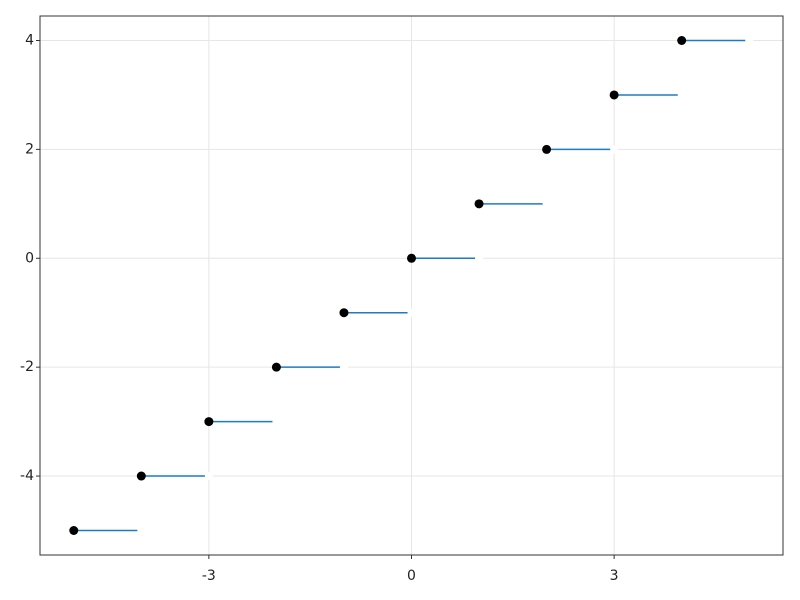 The image size is (800, 600). Describe the element at coordinates (29, 258) in the screenshot. I see `y-tick-label: 0` at that location.